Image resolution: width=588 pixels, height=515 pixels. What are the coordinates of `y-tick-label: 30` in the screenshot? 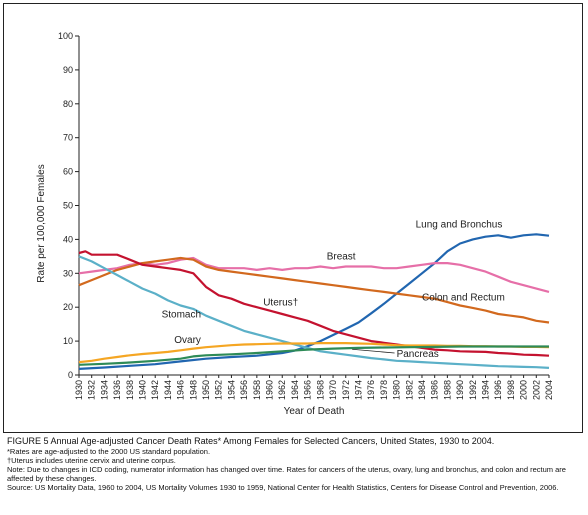 It's located at (68, 273).